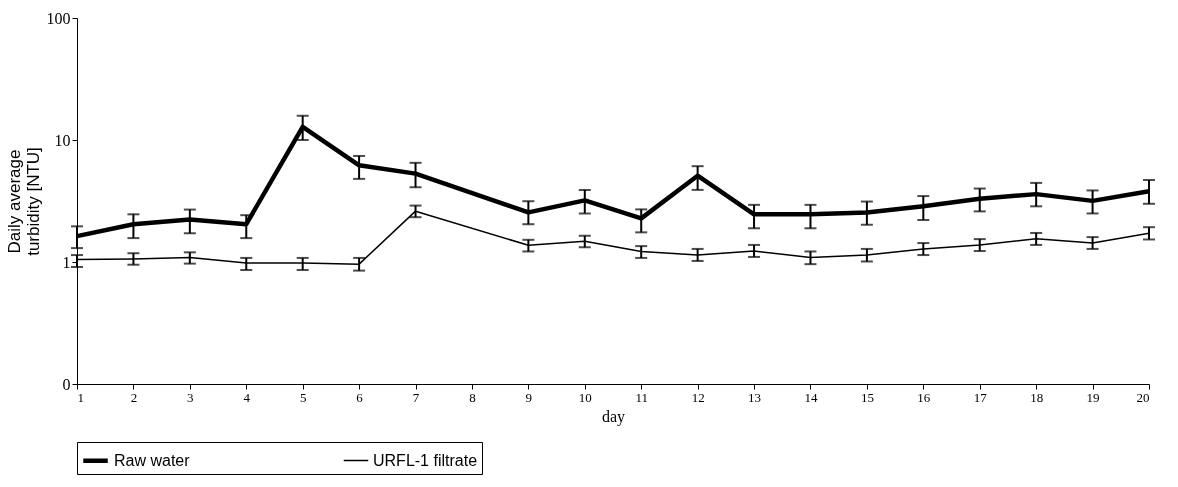  I want to click on x-tick-label: 12, so click(698, 397).